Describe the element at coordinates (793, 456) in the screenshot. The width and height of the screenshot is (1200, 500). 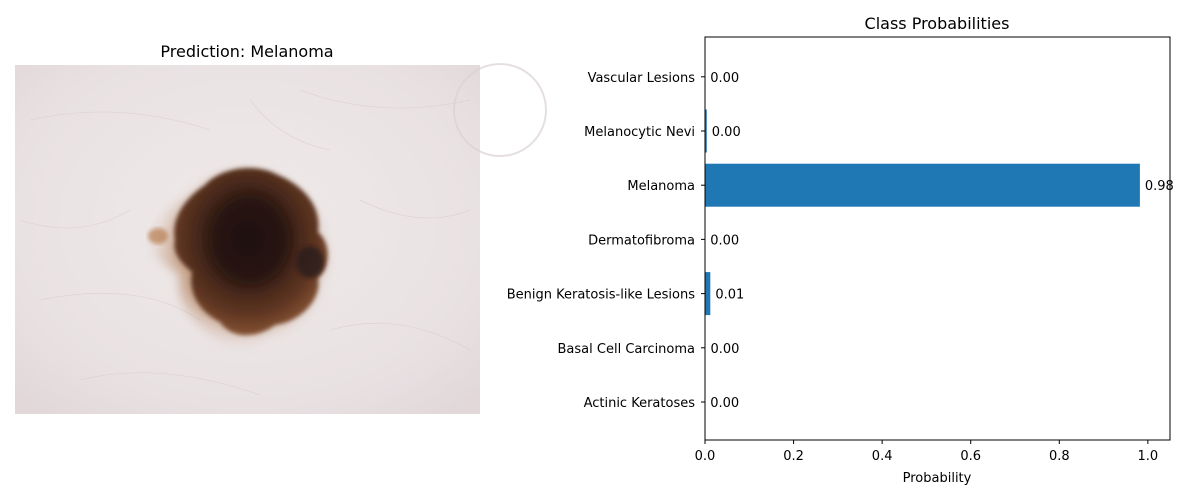
I see `x-tick-label: 0.2` at that location.